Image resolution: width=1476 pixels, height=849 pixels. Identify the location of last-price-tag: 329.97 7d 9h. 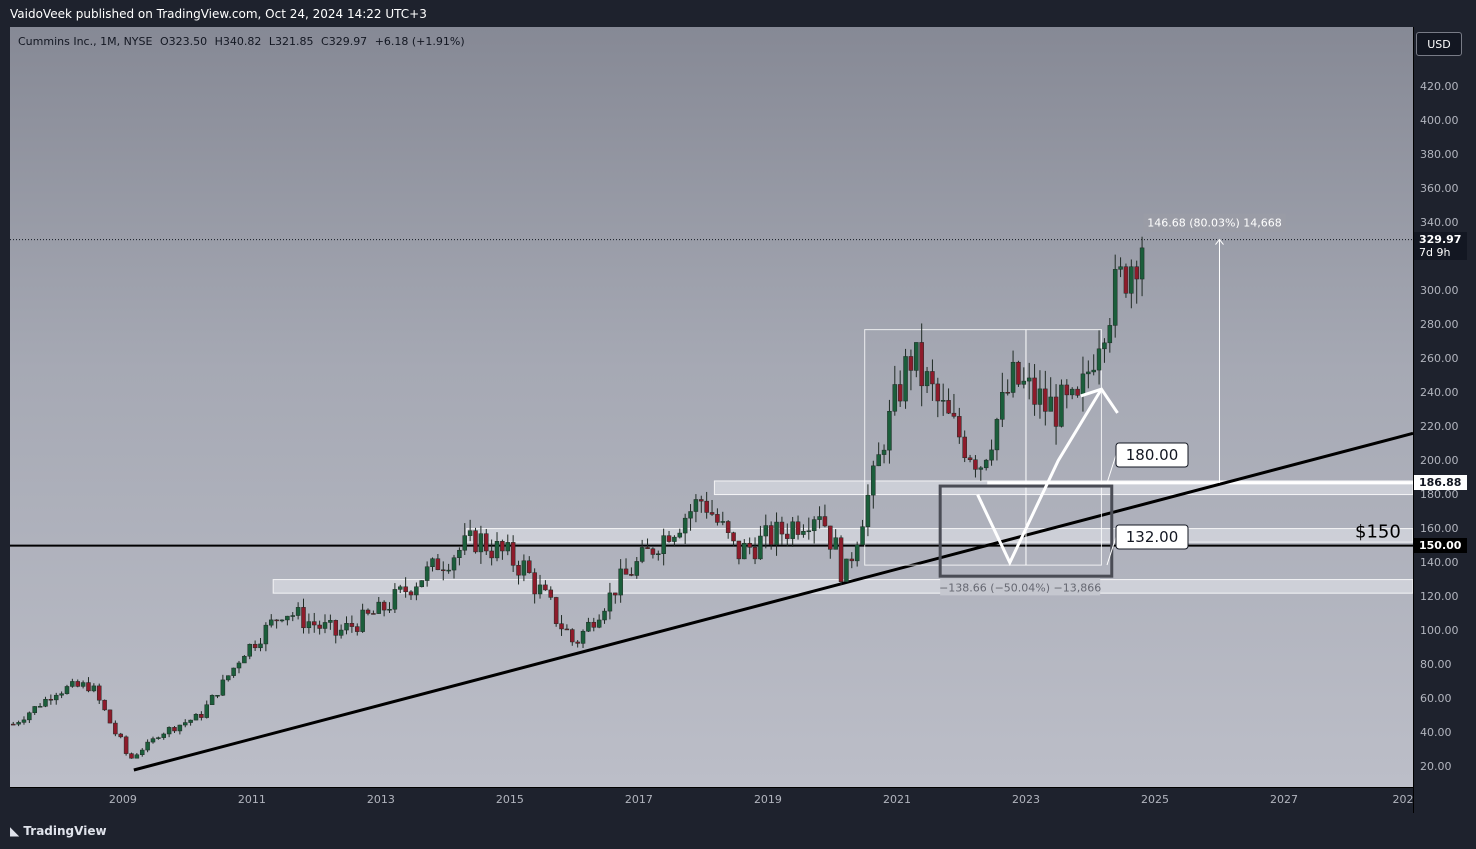
(1441, 245).